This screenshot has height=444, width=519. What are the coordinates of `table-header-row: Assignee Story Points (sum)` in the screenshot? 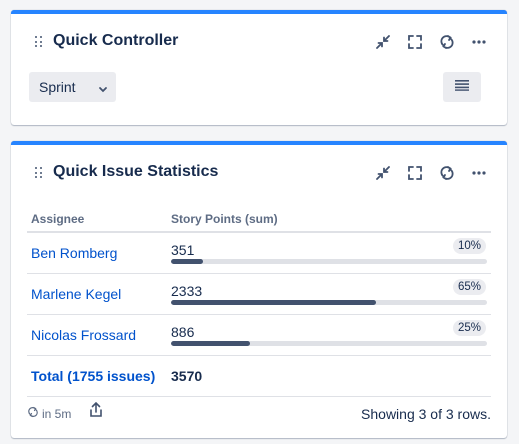 It's located at (259, 220).